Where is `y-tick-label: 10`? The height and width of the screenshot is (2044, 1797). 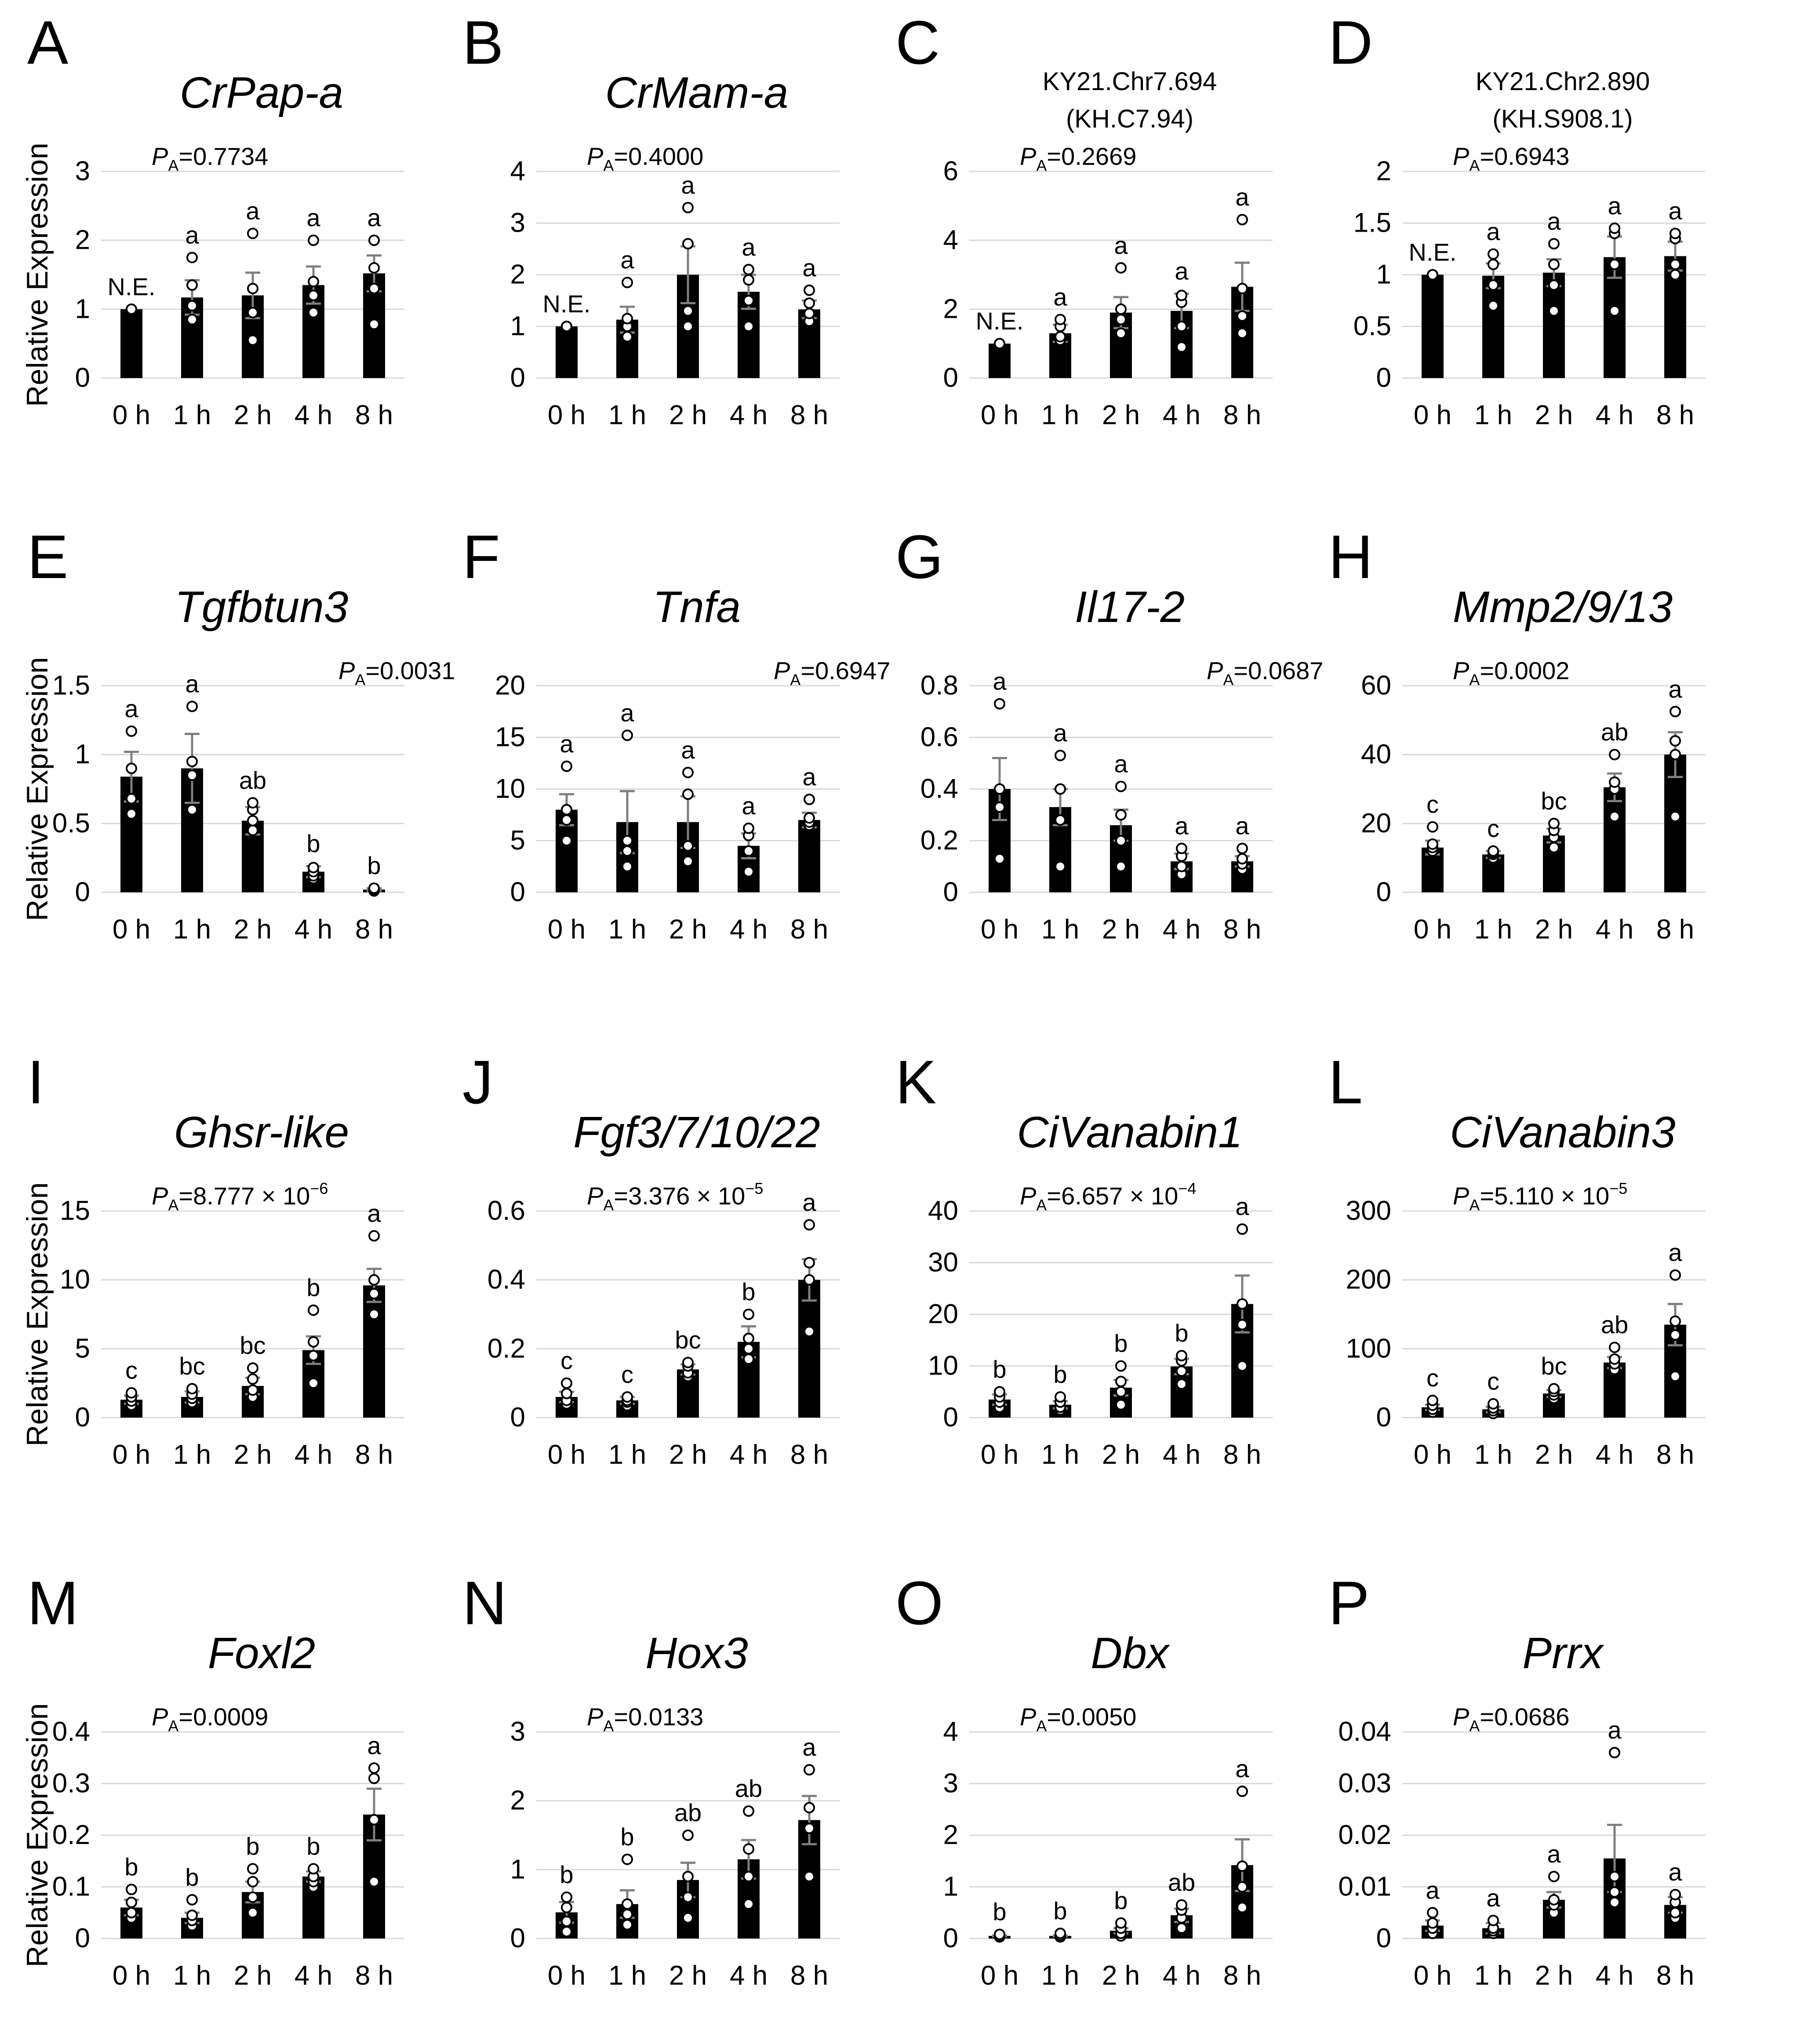 y-tick-label: 10 is located at coordinates (75, 1280).